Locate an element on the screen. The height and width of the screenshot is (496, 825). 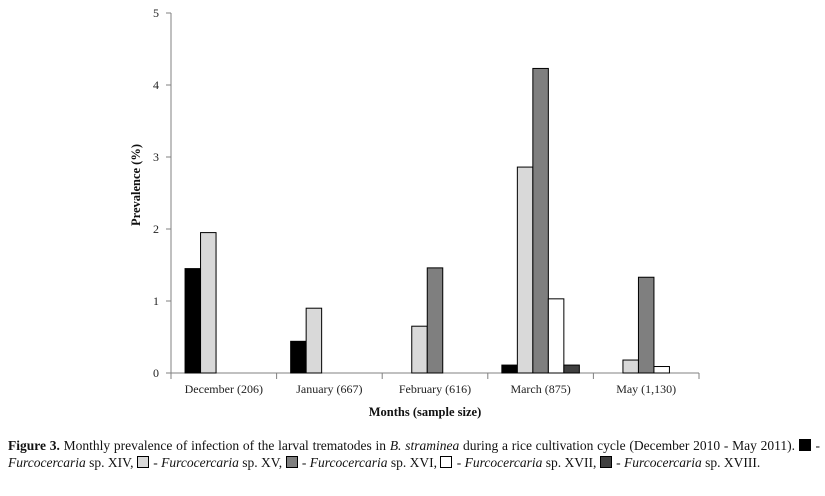
caption-species: B. straminea is located at coordinates (424, 445).